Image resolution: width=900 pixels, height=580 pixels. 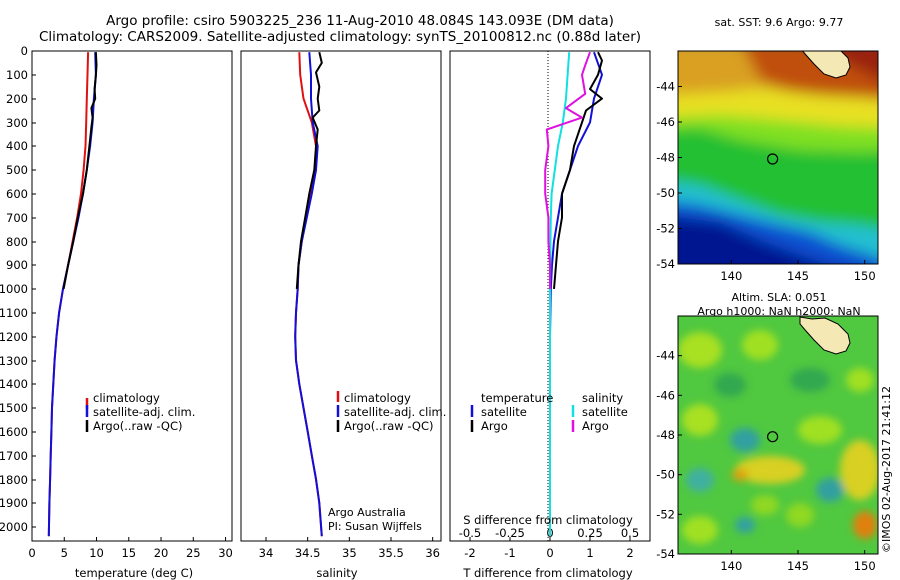 What do you see at coordinates (17, 242) in the screenshot?
I see `depth-tick-label: 800` at bounding box center [17, 242].